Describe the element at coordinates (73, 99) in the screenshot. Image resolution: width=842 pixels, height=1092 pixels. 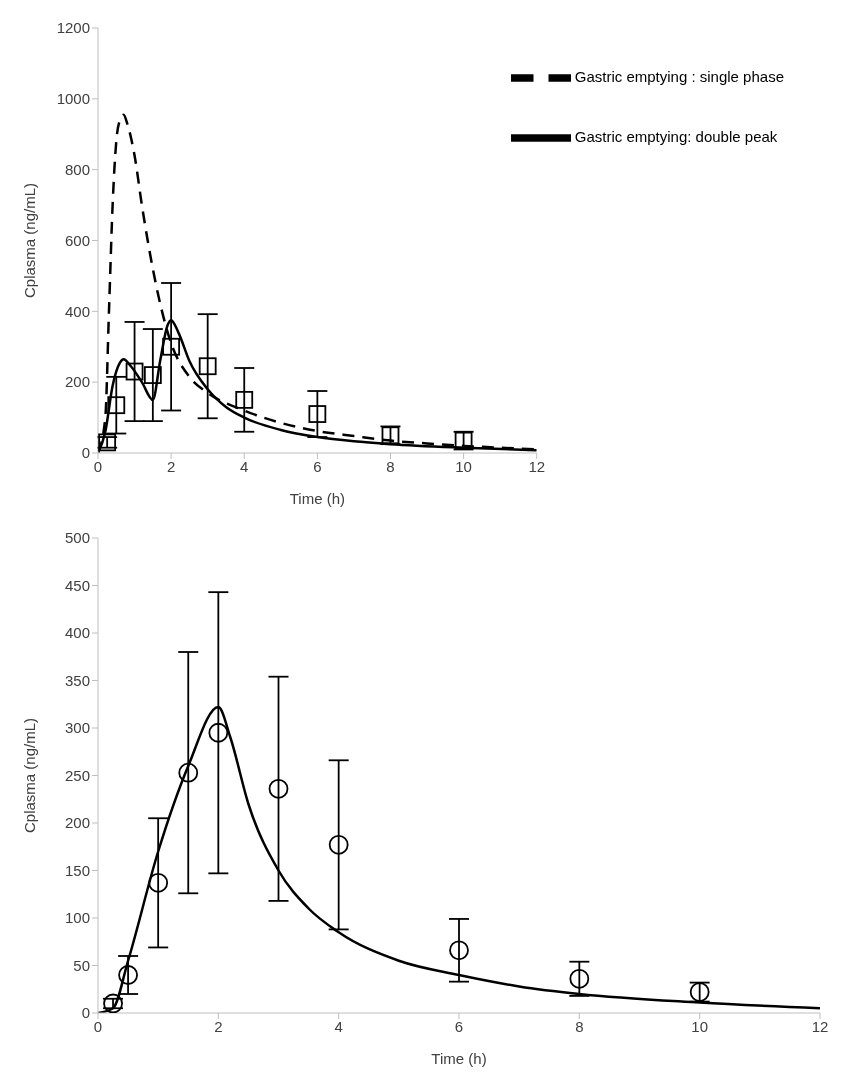
I see `y-tick-label: 1000` at that location.